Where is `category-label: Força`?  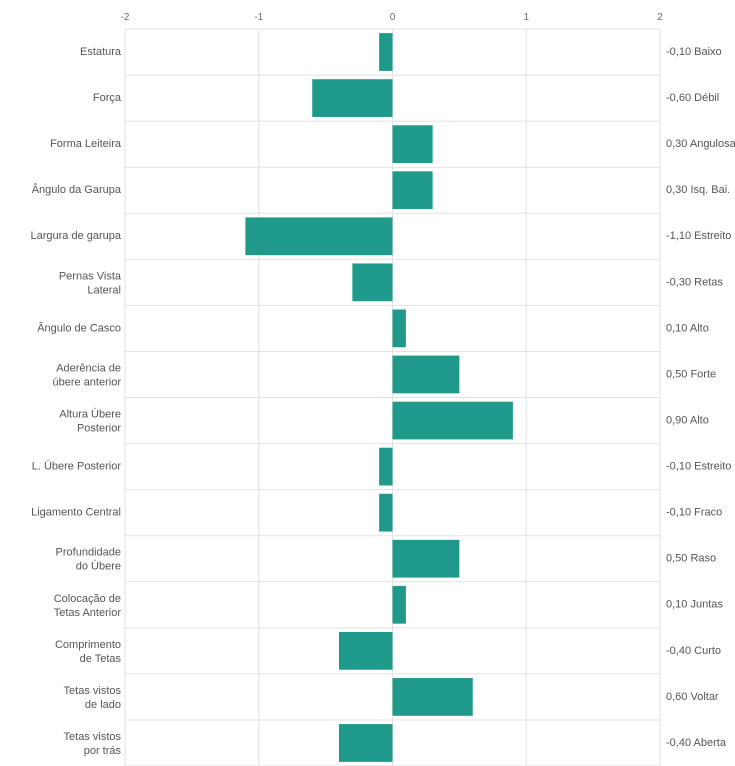 category-label: Força is located at coordinates (107, 98).